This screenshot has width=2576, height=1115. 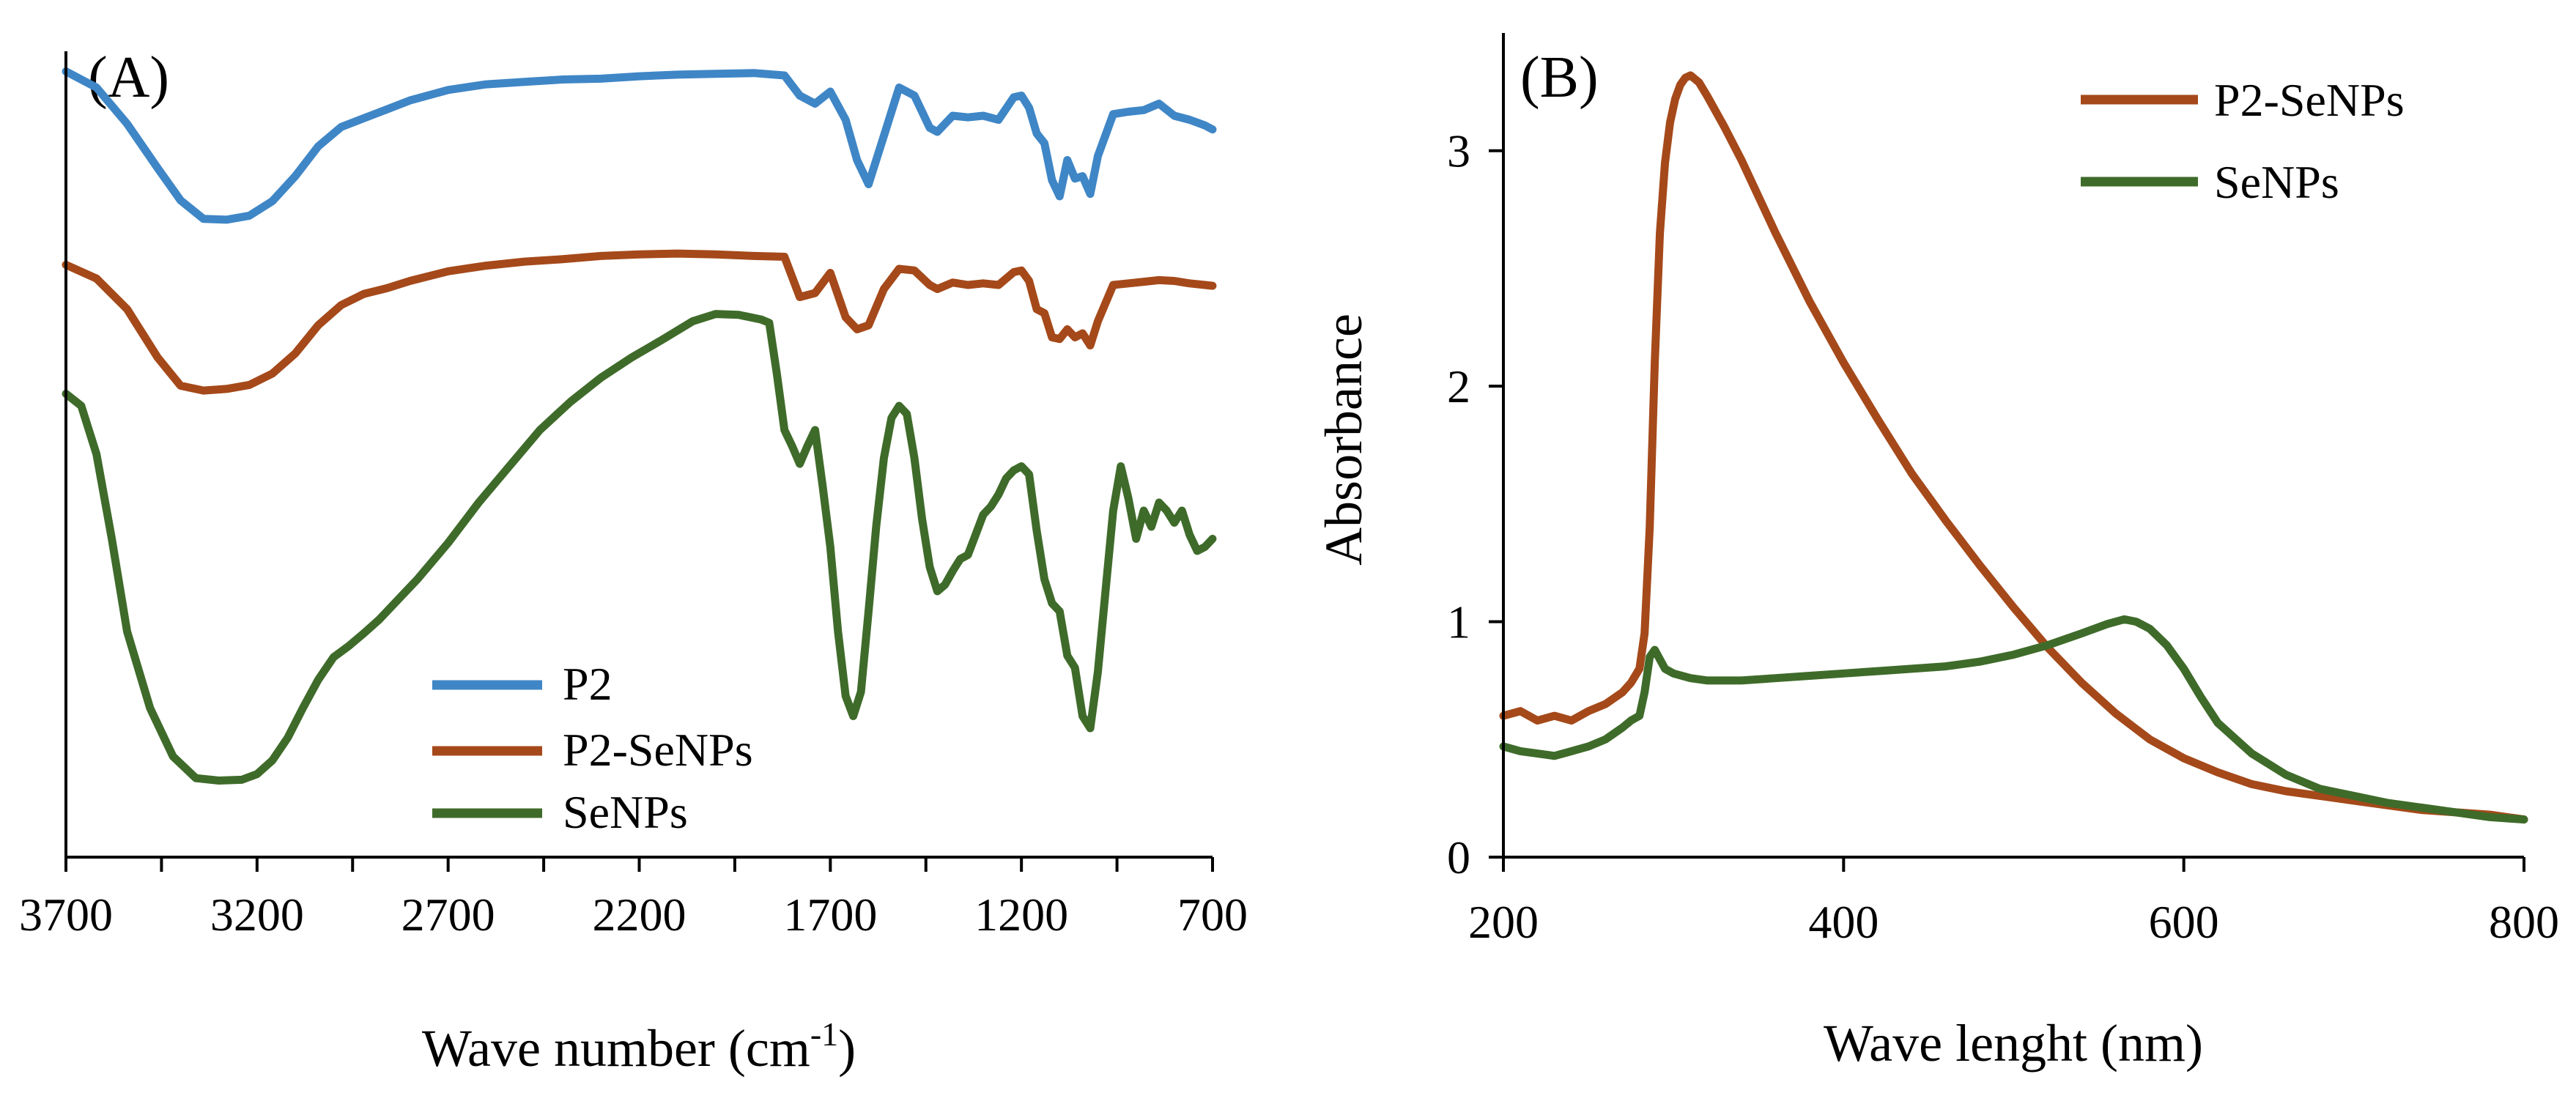 I want to click on panel-b-legend-label-senps: SeNPs, so click(x=2276, y=182).